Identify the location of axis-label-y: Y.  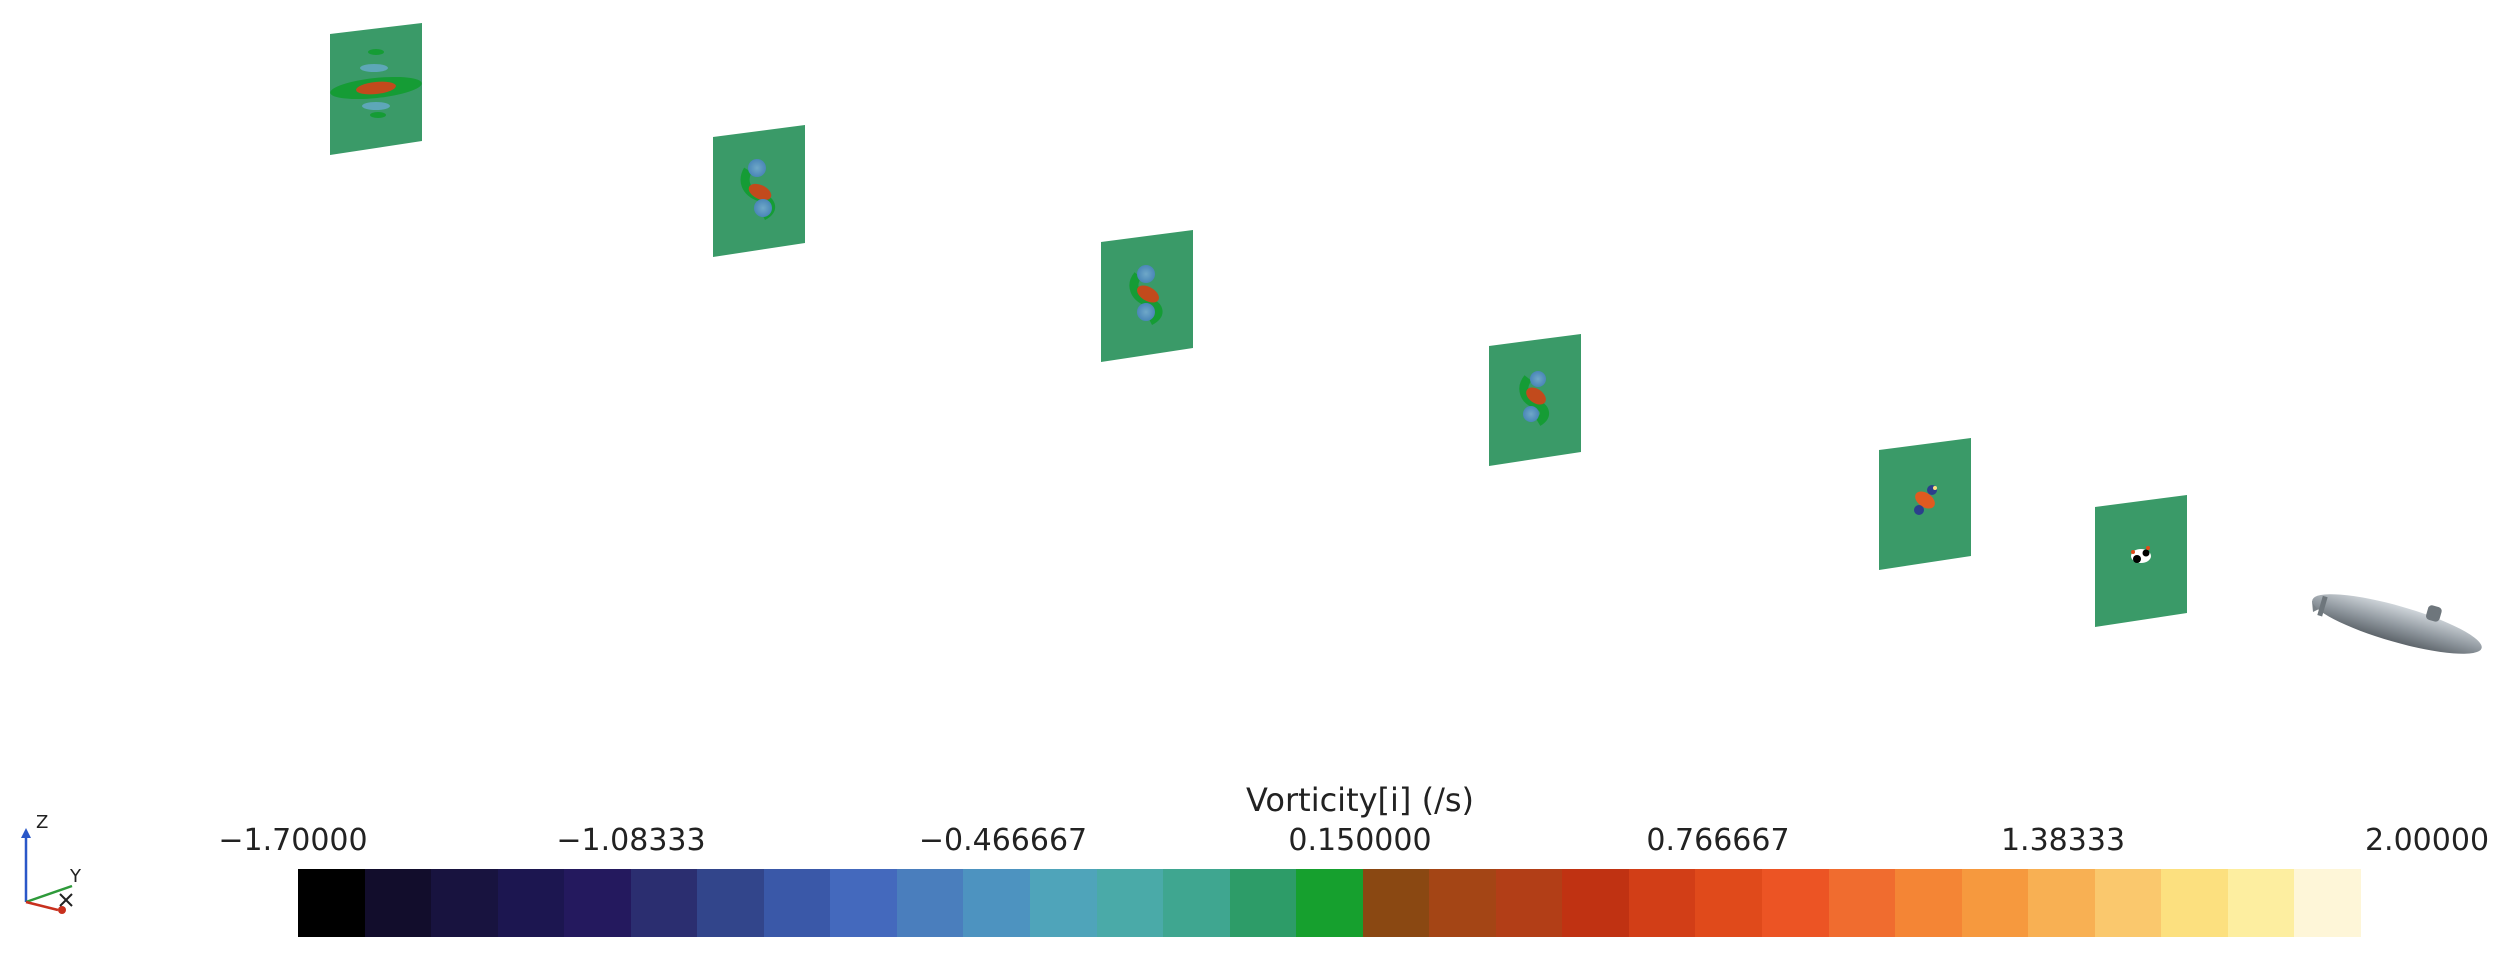
(75, 876).